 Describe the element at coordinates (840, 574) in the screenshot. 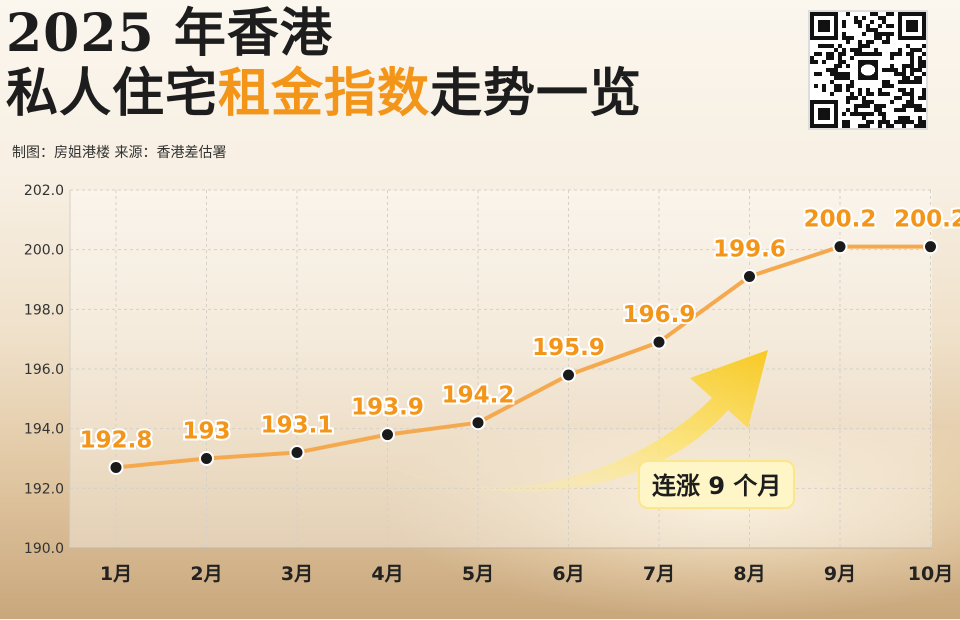

I see `x-tick-label: 9月` at that location.